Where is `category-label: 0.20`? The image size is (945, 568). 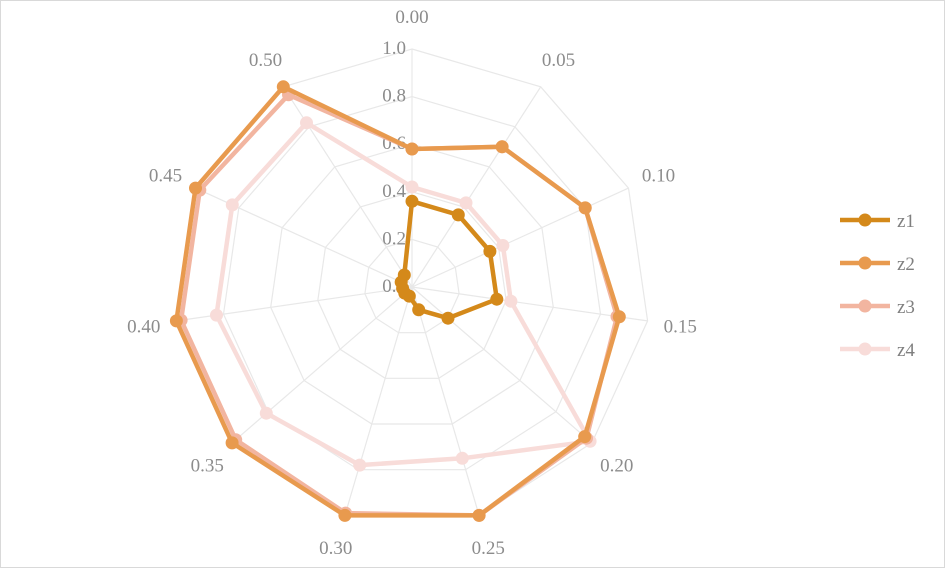
category-label: 0.20 is located at coordinates (616, 466).